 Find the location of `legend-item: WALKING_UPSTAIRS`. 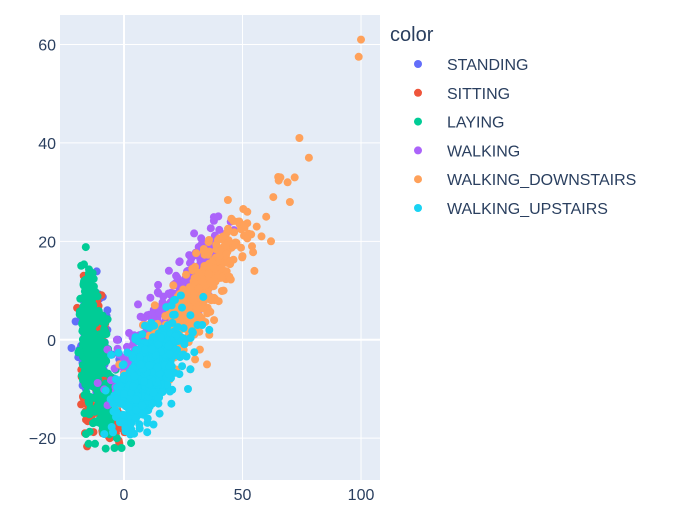

legend-item: WALKING_UPSTAIRS is located at coordinates (511, 209).